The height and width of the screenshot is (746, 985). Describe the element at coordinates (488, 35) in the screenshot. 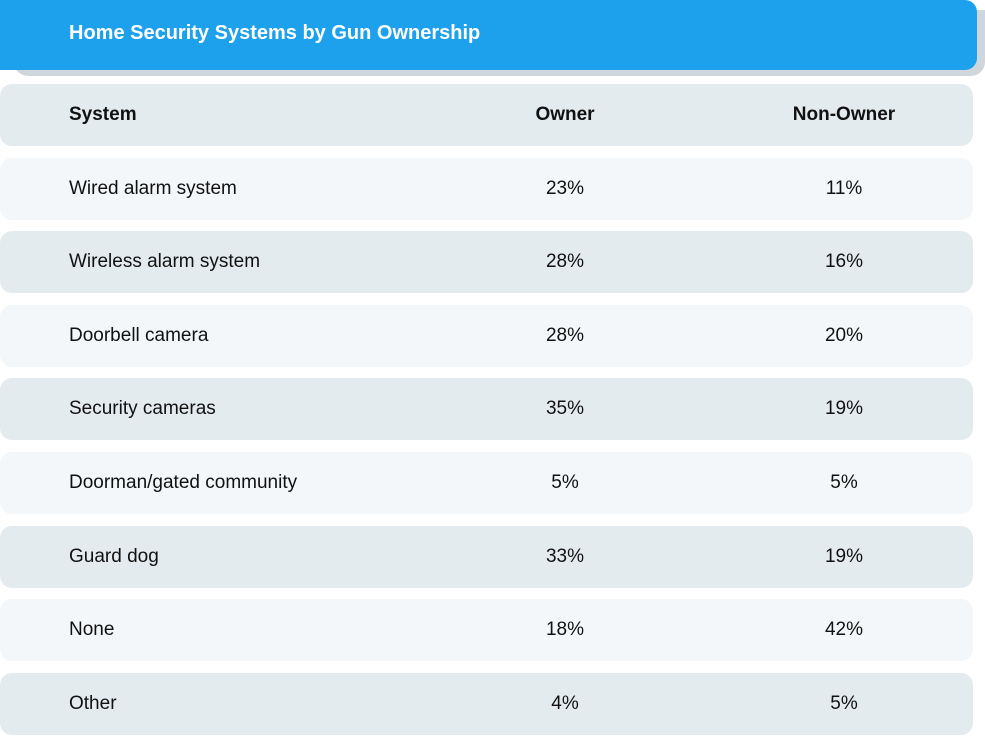

I see `title-bar: Home Security Systems by Gun Ownership` at that location.